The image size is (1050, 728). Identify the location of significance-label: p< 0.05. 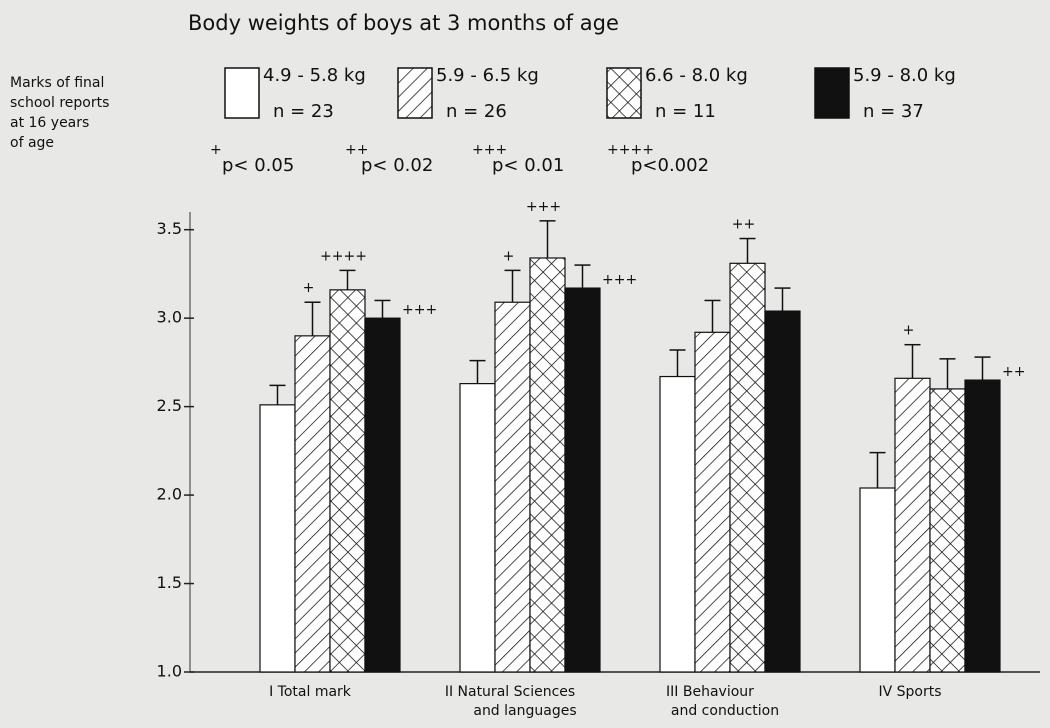
(258, 165).